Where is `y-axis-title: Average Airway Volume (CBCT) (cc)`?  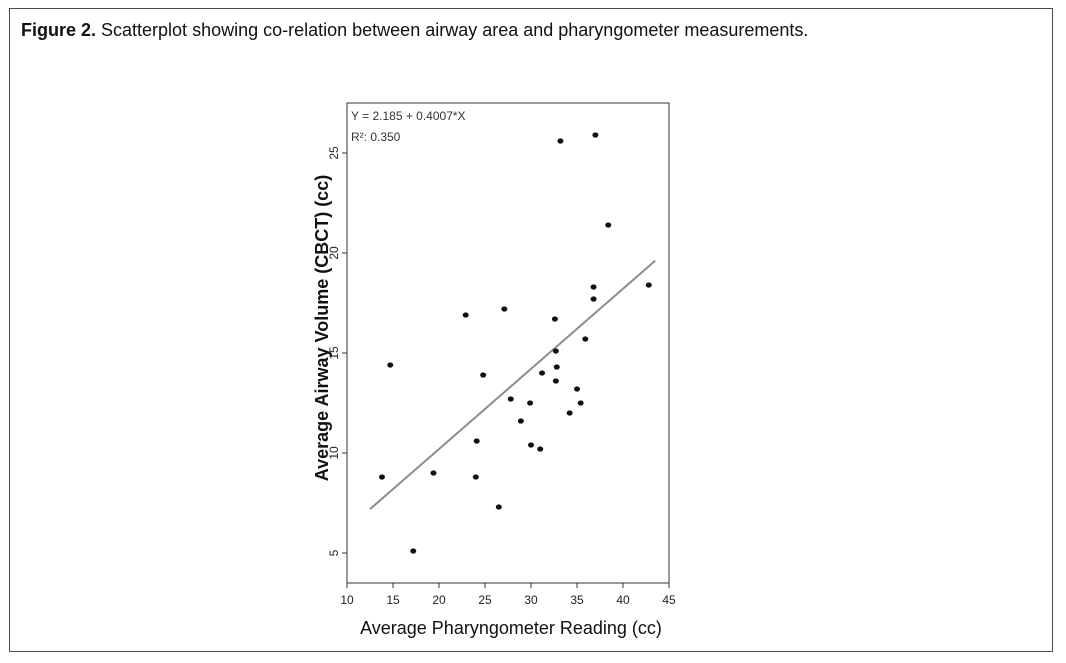
y-axis-title: Average Airway Volume (CBCT) (cc) is located at coordinates (322, 328).